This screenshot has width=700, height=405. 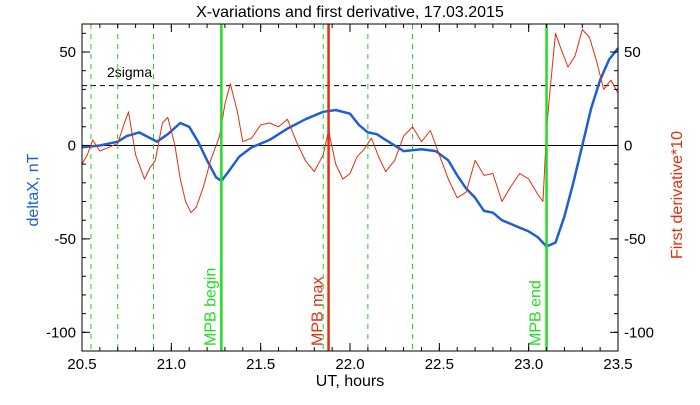 What do you see at coordinates (635, 239) in the screenshot?
I see `y-tick-label-right: -50` at bounding box center [635, 239].